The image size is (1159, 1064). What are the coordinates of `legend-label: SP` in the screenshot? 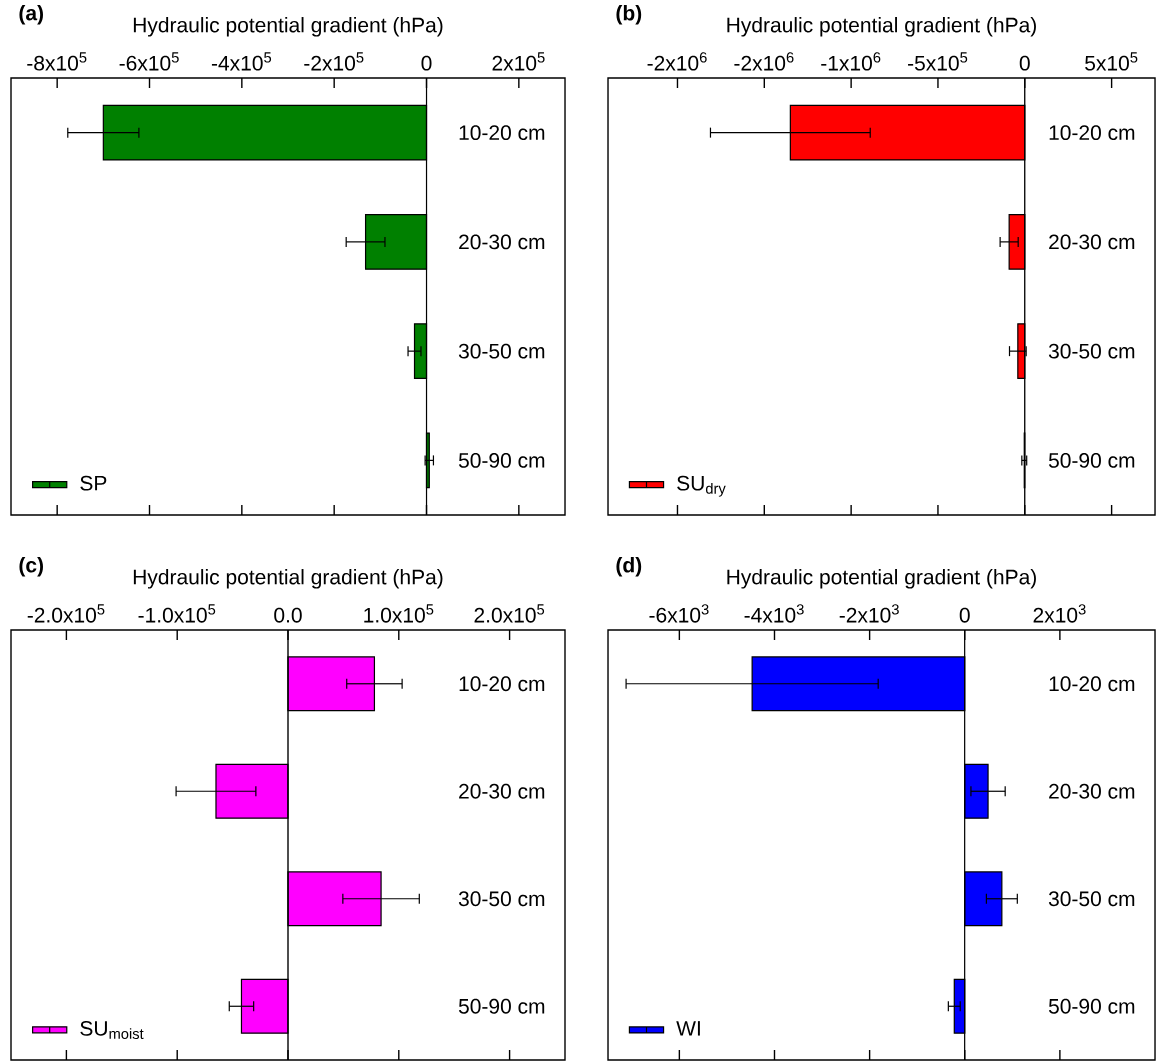 It's located at (93, 483).